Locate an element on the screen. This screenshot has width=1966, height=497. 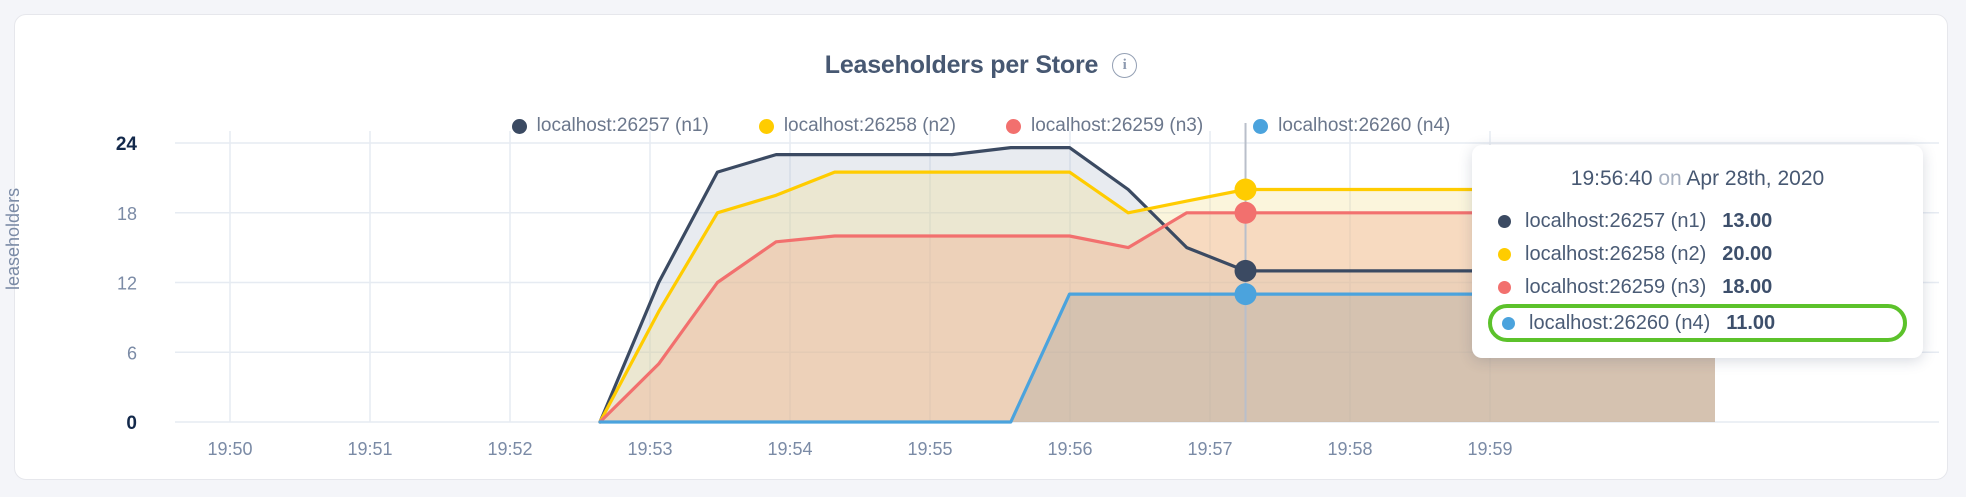
chart-header: Leaseholders per Store i is located at coordinates (981, 65).